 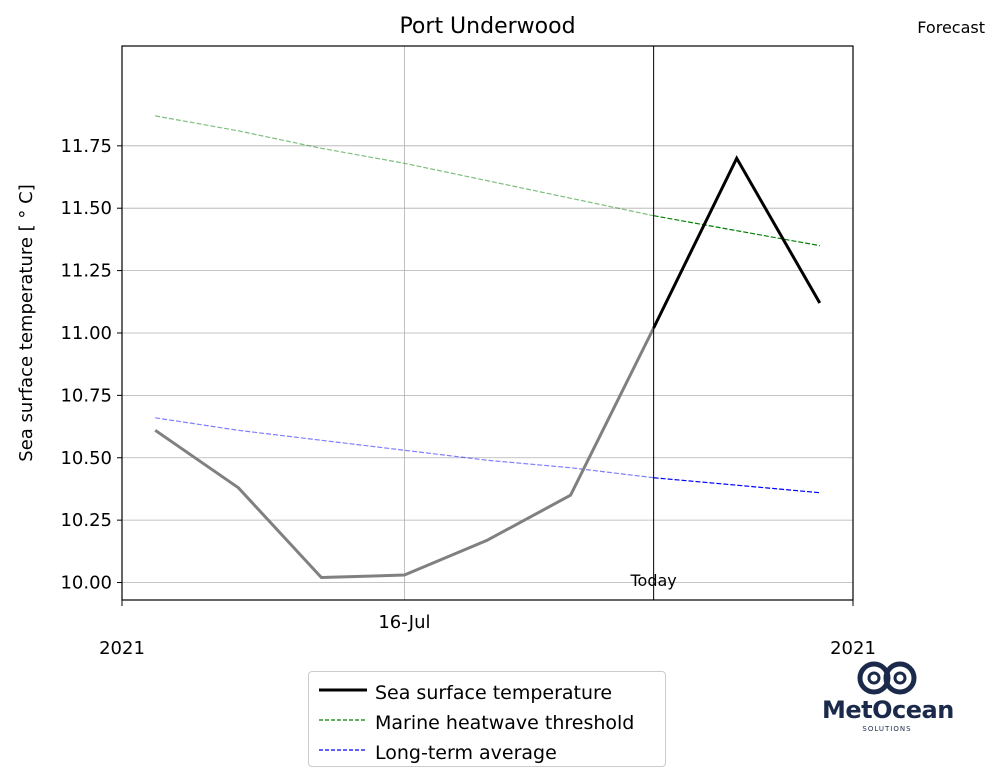 I want to click on legend-label-threshold: Marine heatwave threshold, so click(x=505, y=723).